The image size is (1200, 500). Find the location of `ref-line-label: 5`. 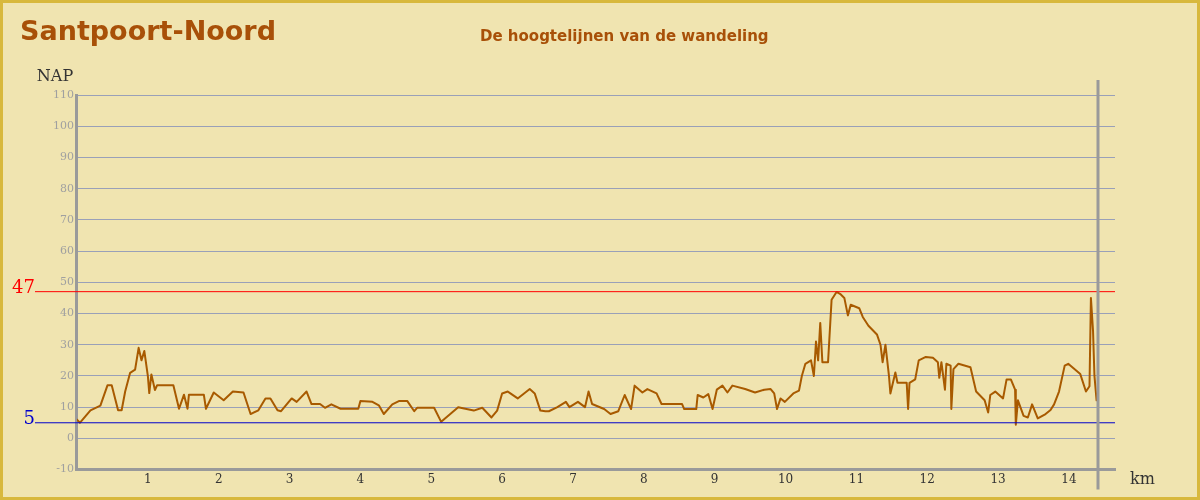

ref-line-label: 5 is located at coordinates (29, 418).